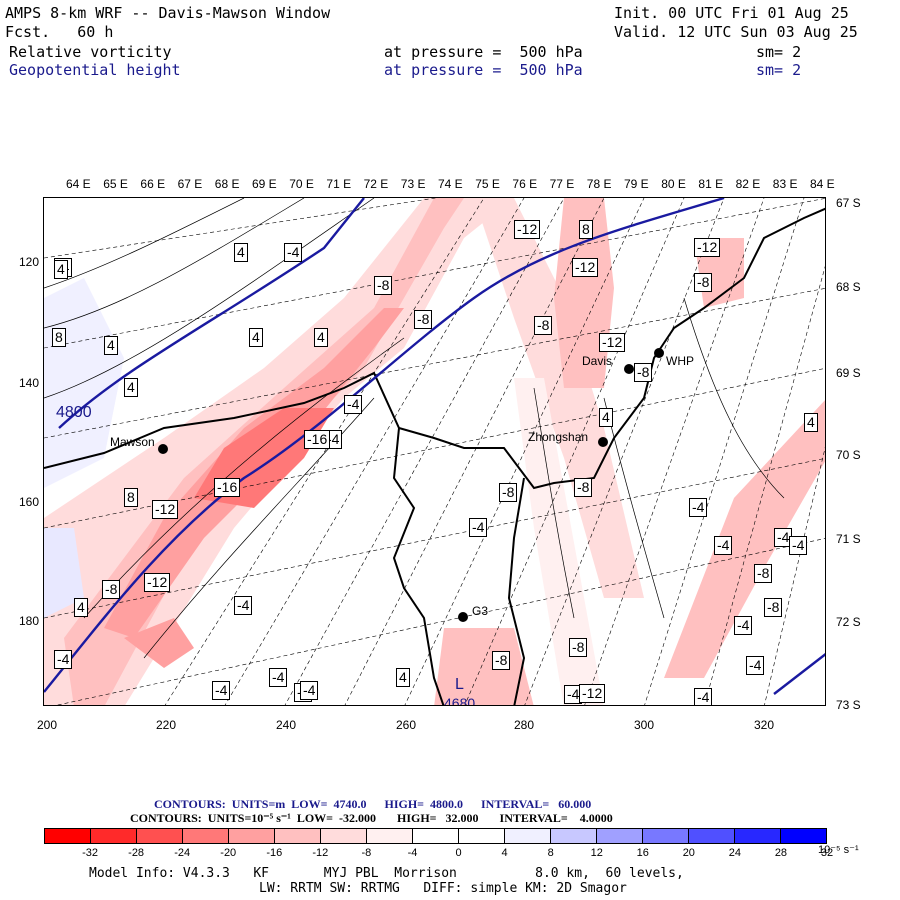 This screenshot has height=900, width=900. I want to click on longitude-label: 66 E, so click(153, 184).